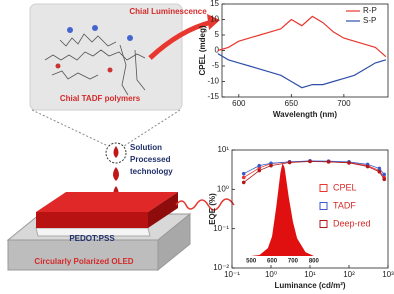  Describe the element at coordinates (202, 50) in the screenshot. I see `y-axis-label: CPEL (mdeg)` at that location.